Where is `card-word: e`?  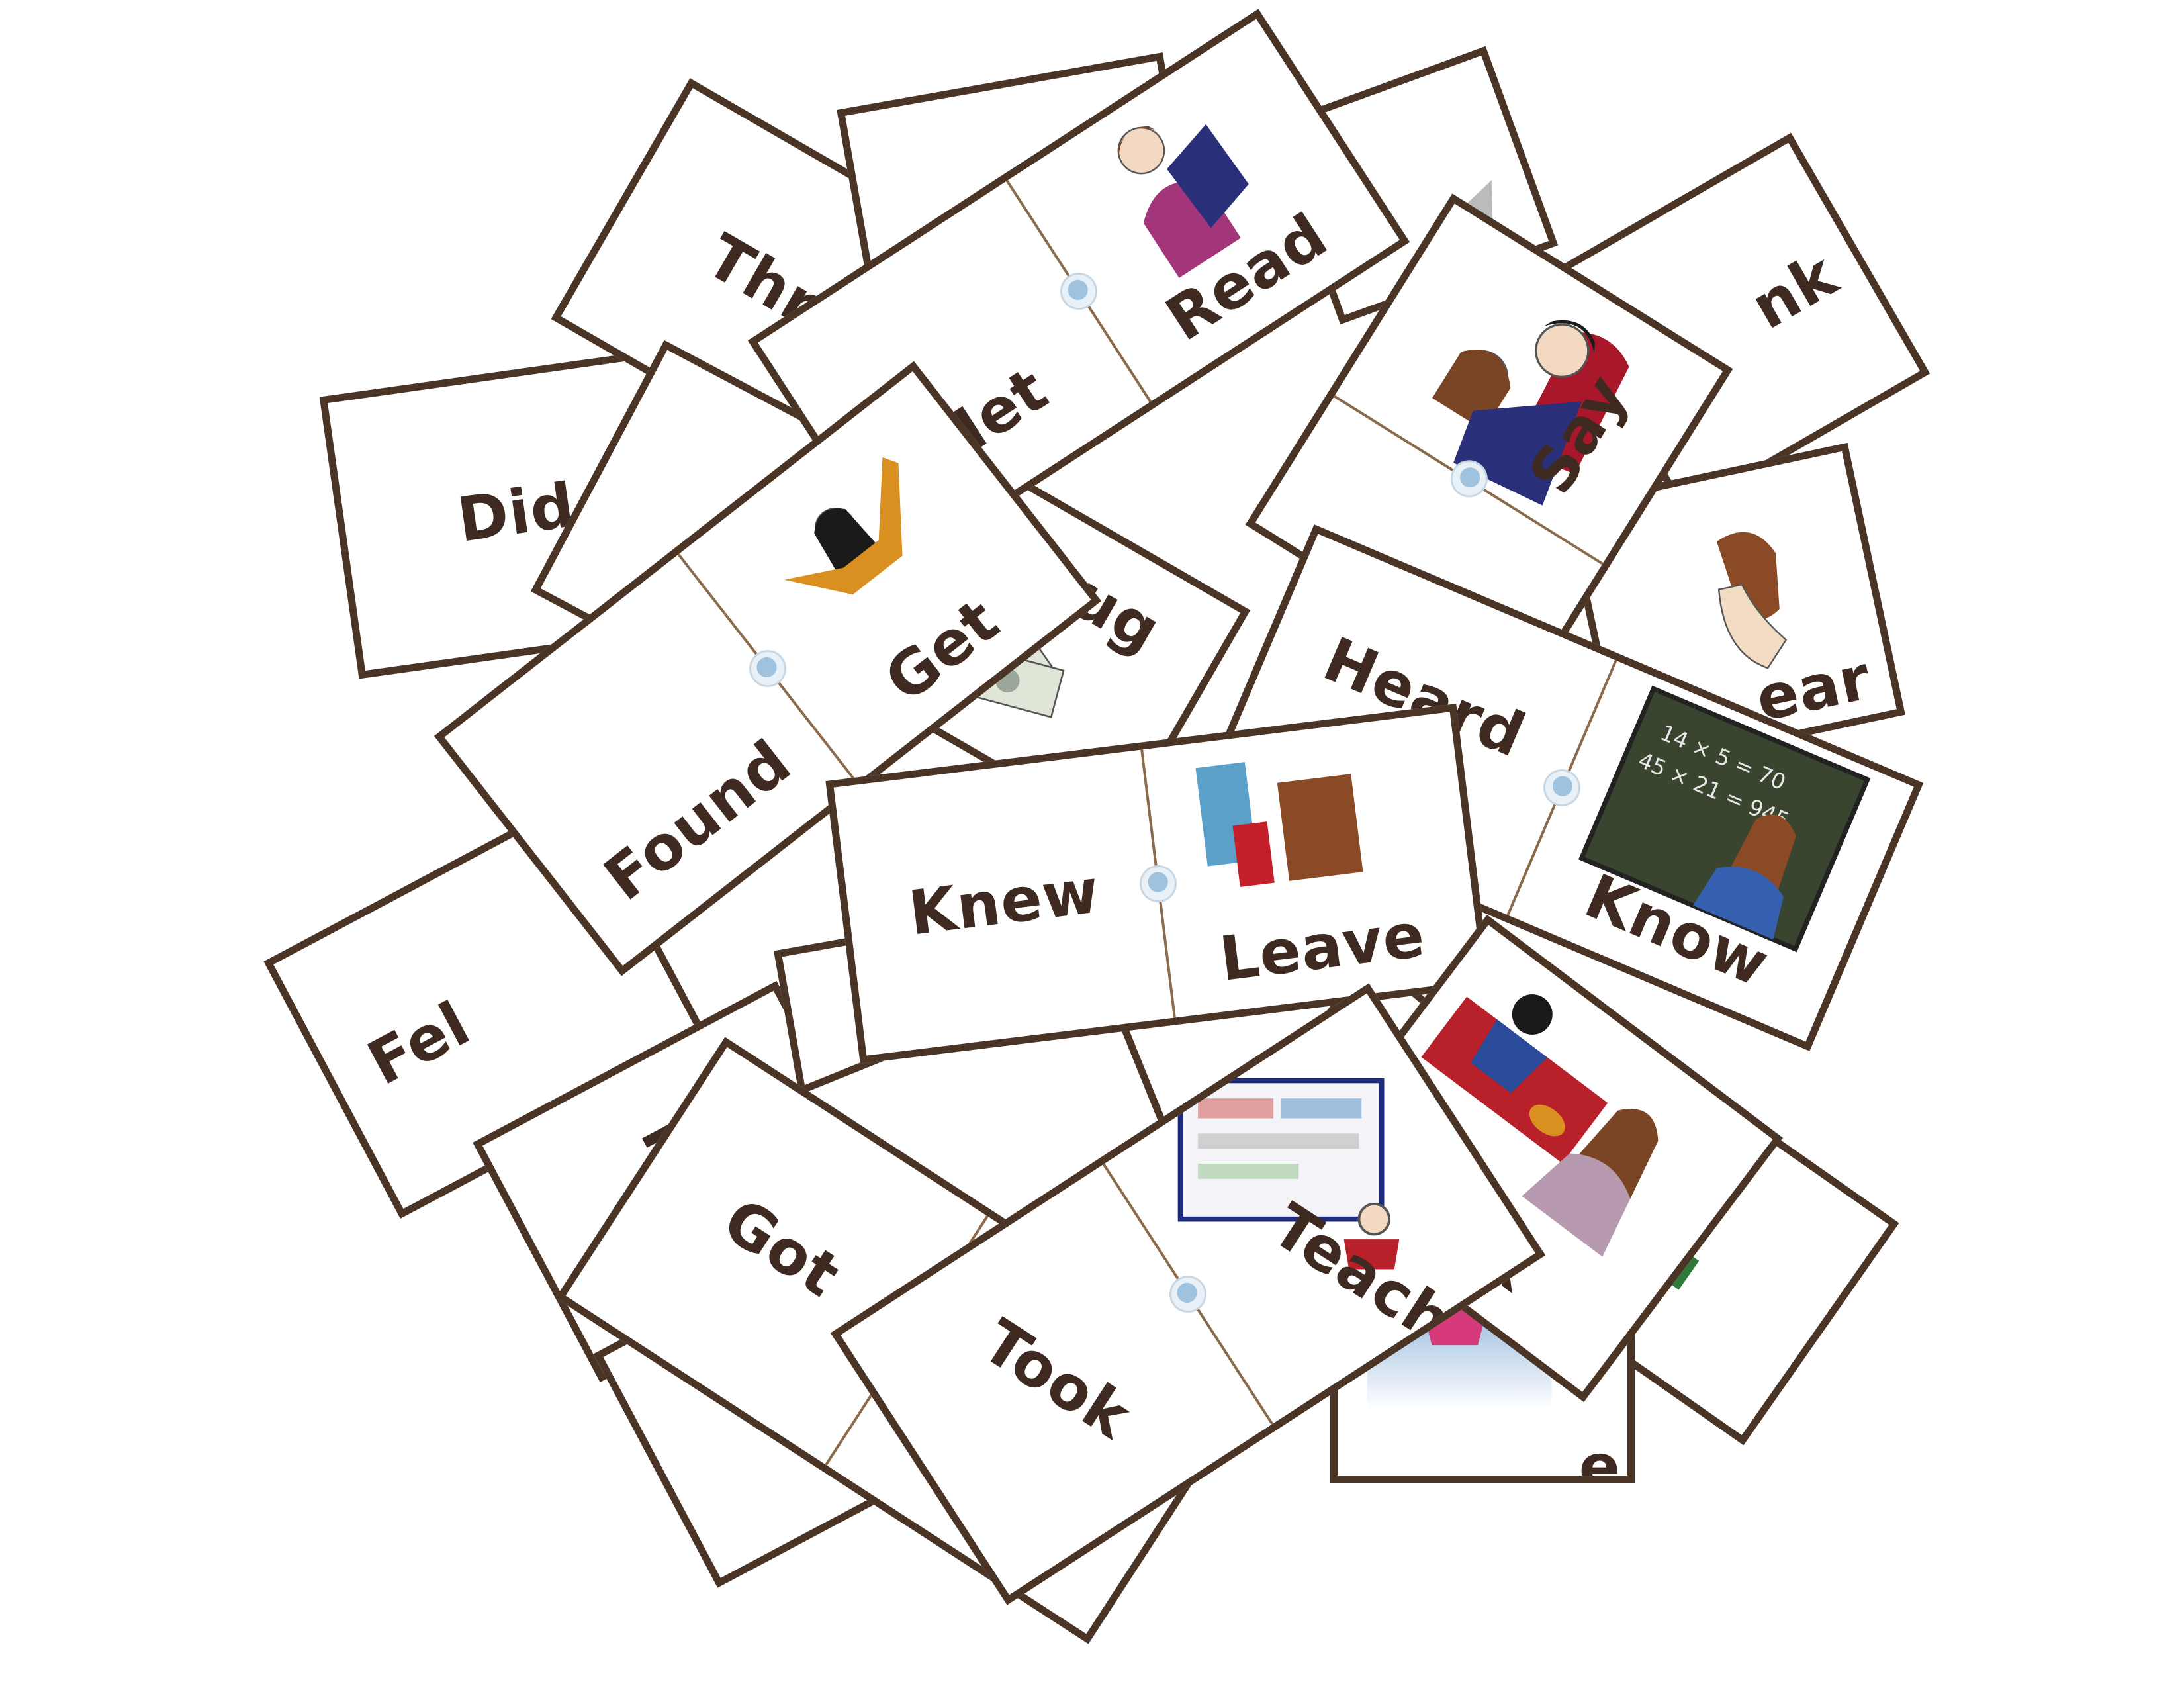 card-word: e is located at coordinates (1599, 1457).